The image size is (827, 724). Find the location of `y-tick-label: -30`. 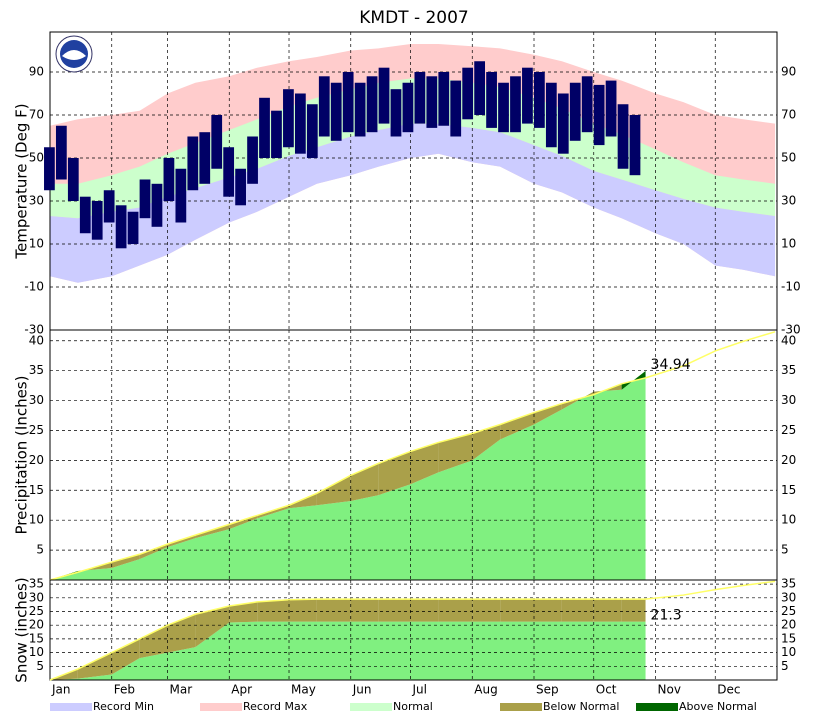

y-tick-label: -30 is located at coordinates (34, 330).